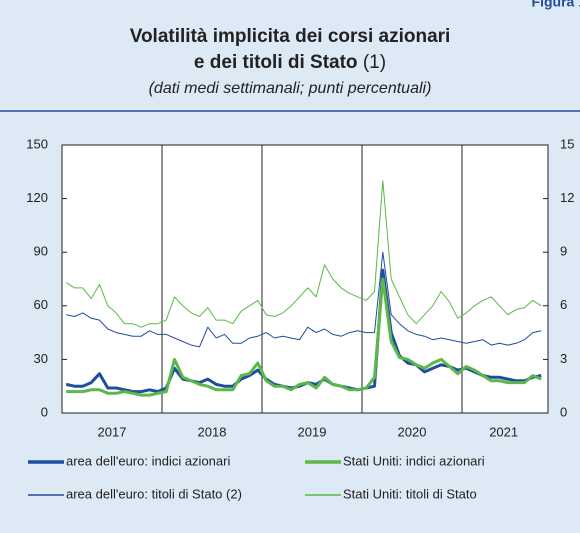 Image resolution: width=580 pixels, height=533 pixels. I want to click on y2-tick-label: 3, so click(563, 358).